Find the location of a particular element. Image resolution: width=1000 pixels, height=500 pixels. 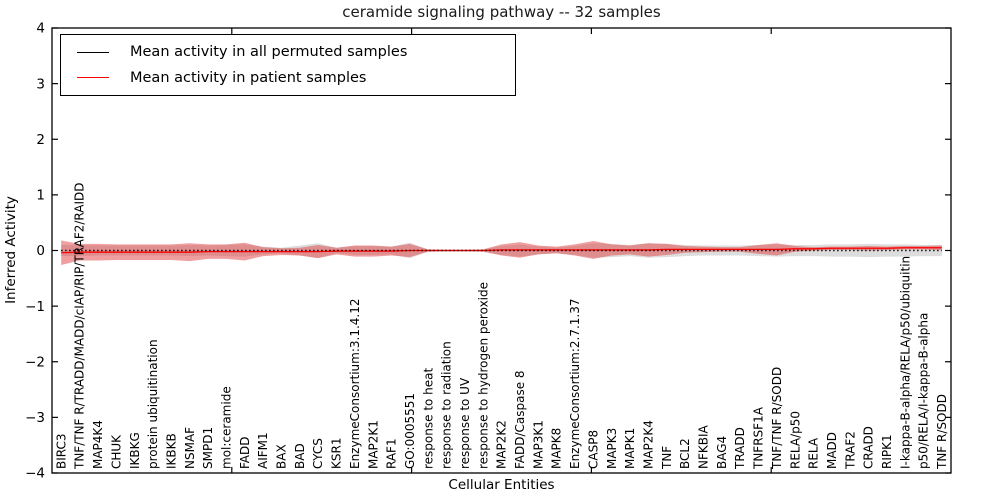

entity-label: MAP2K4 is located at coordinates (648, 444).